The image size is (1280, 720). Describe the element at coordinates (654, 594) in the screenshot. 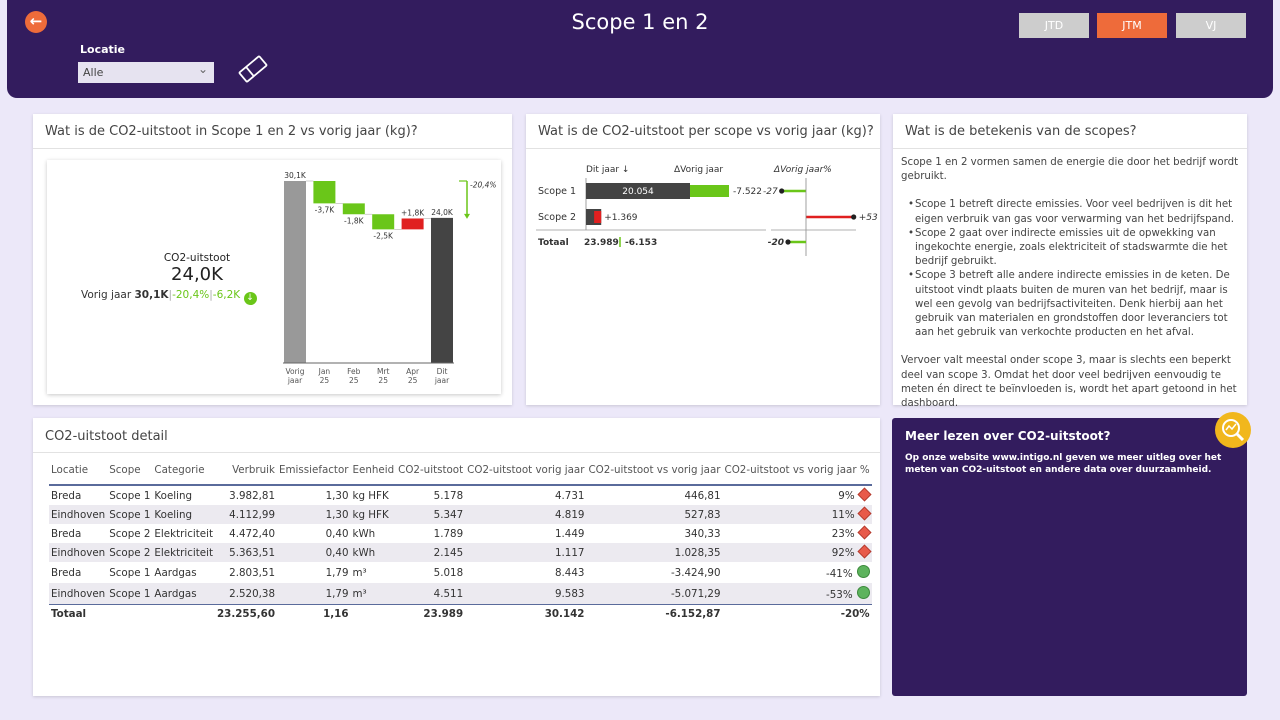

I see `table-cell: -5.071,29` at that location.